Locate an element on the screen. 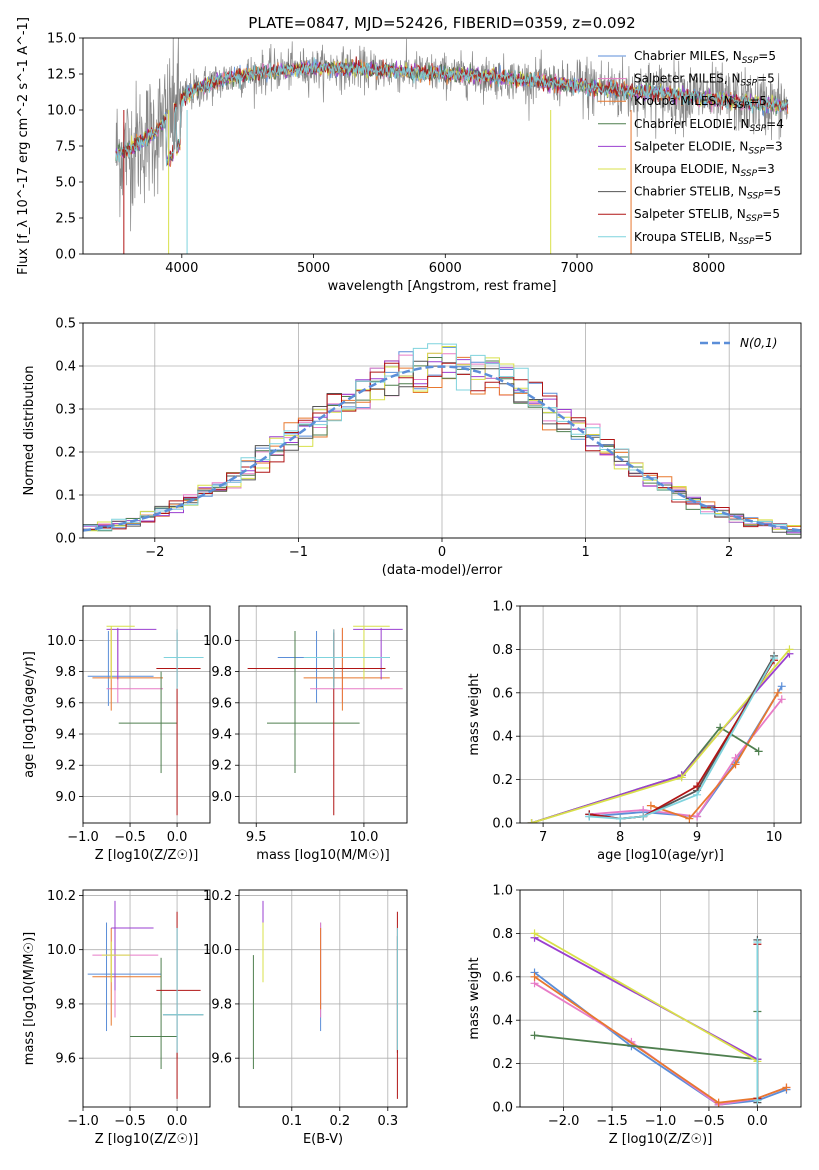  hist-kroupa_stelib is located at coordinates (442, 437).